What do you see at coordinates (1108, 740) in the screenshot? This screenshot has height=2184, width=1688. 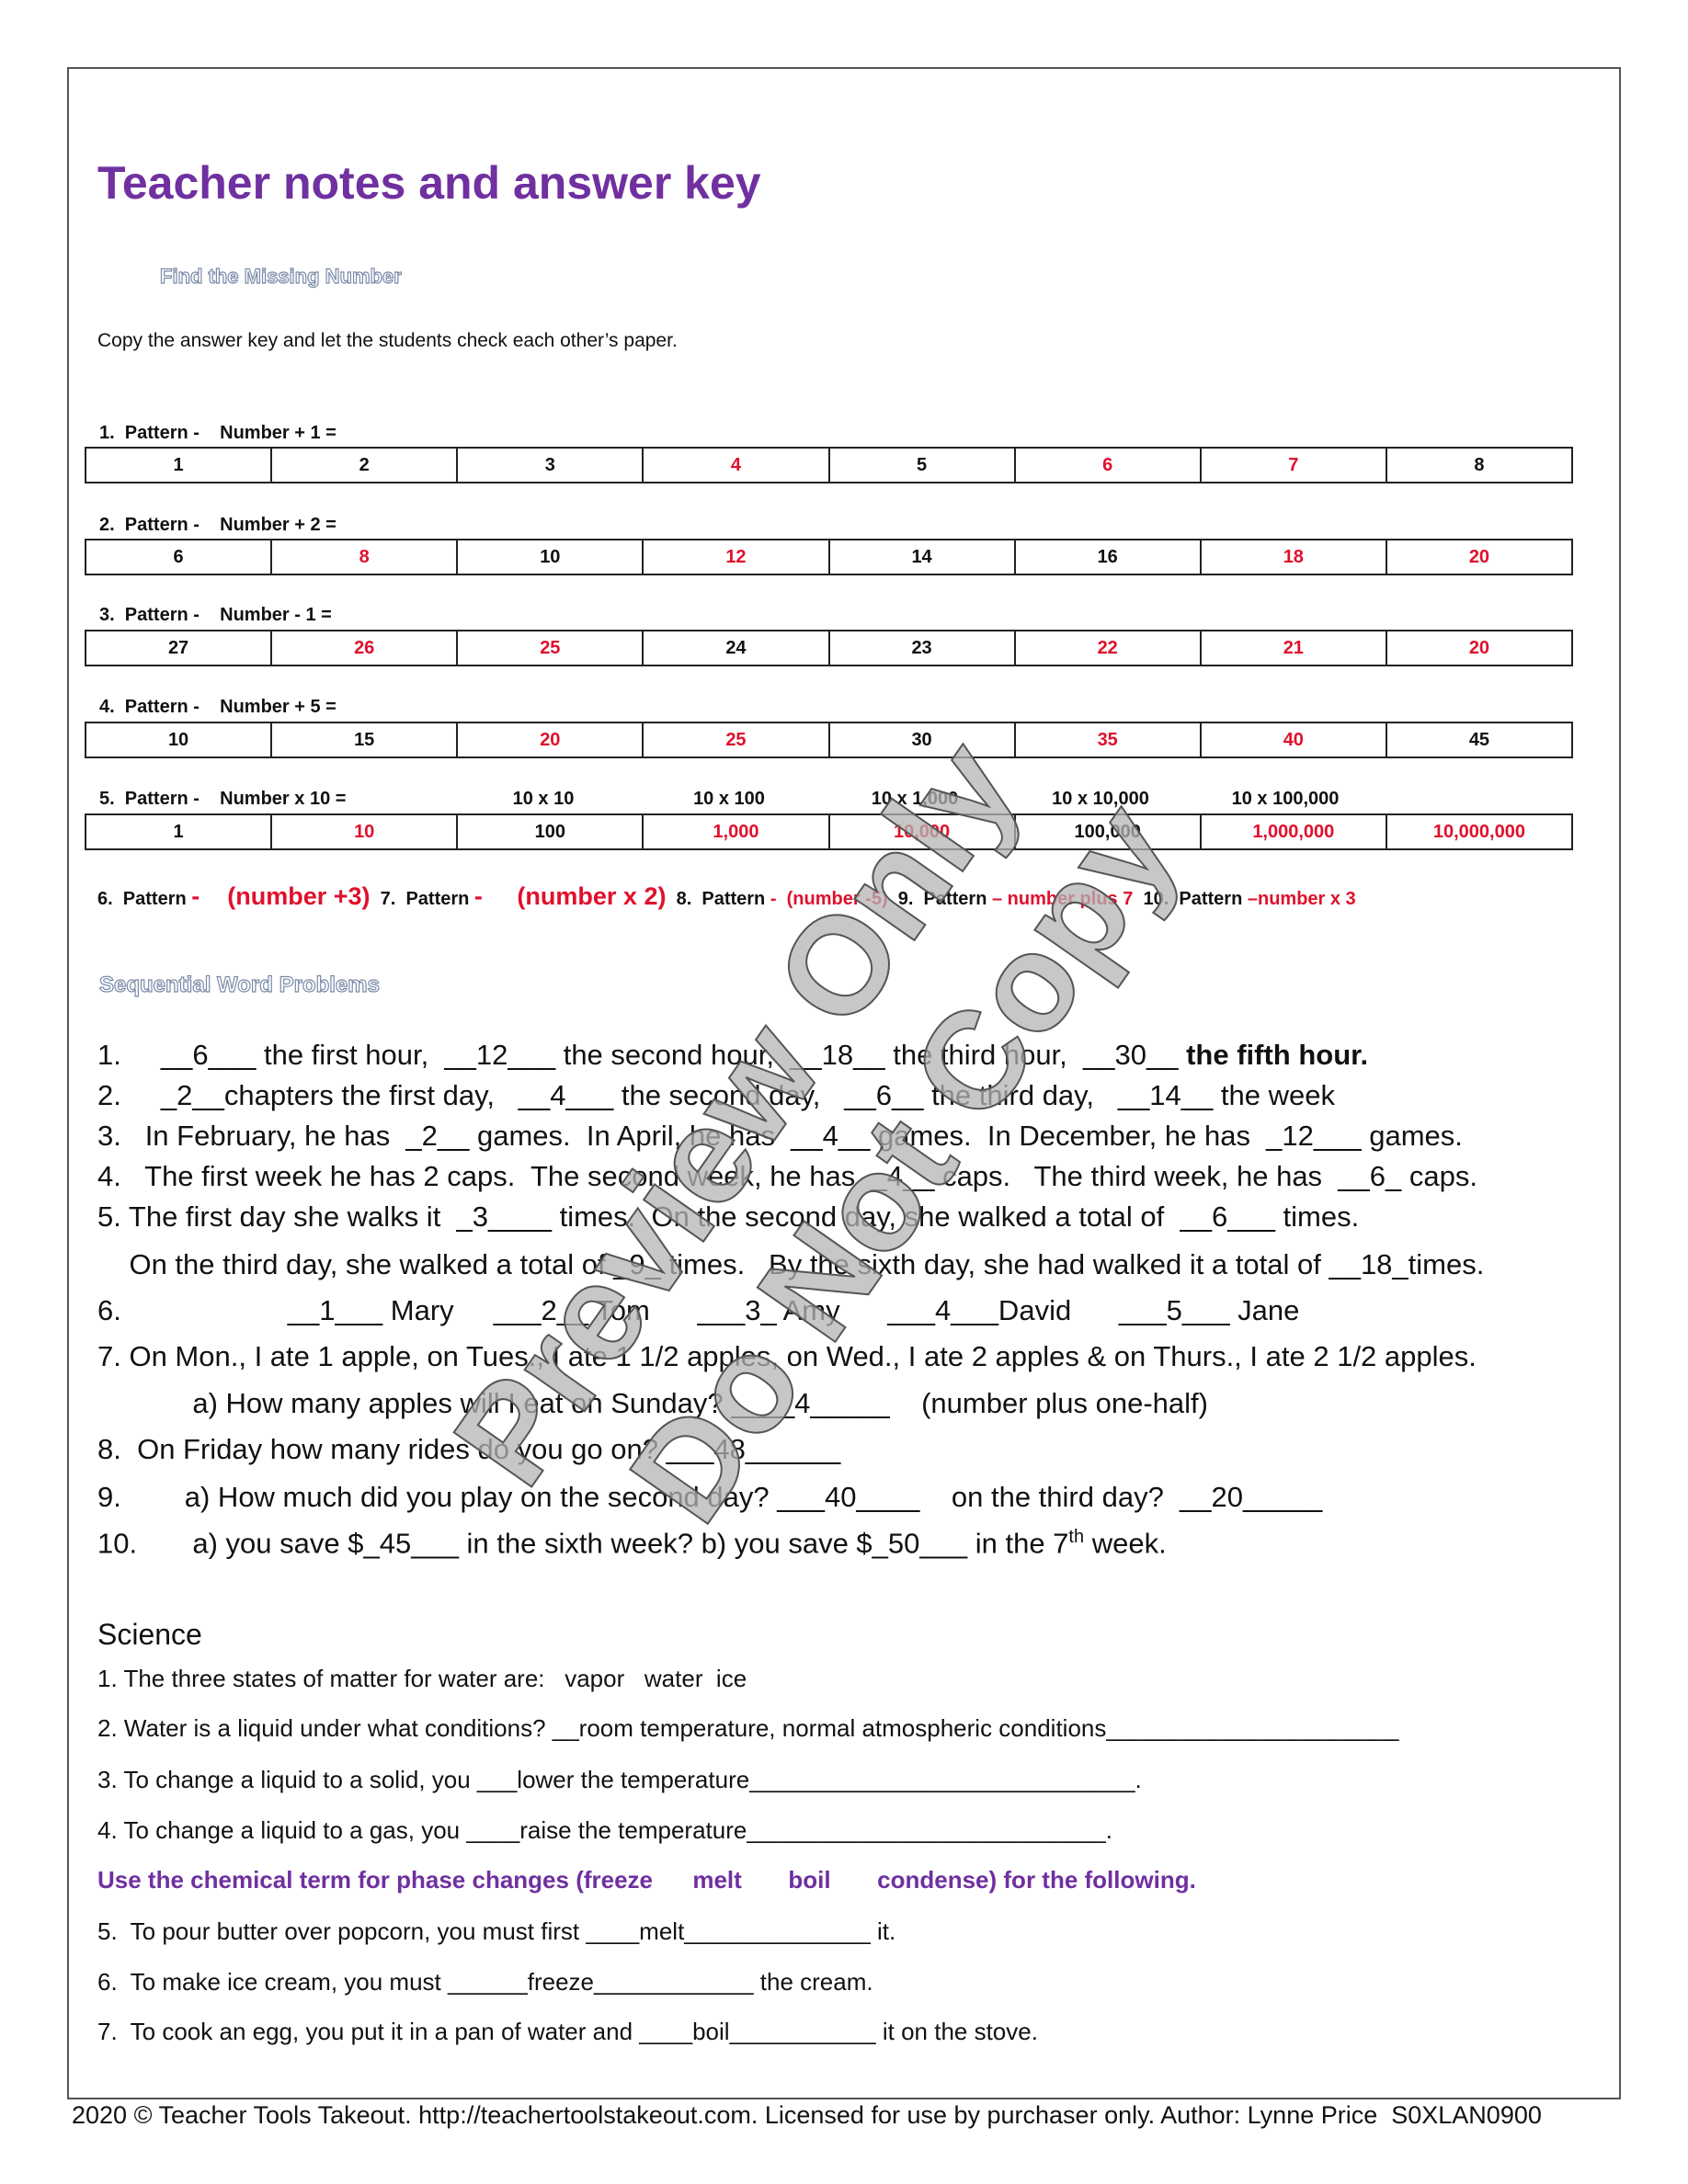 I see `pattern-cell: 35` at bounding box center [1108, 740].